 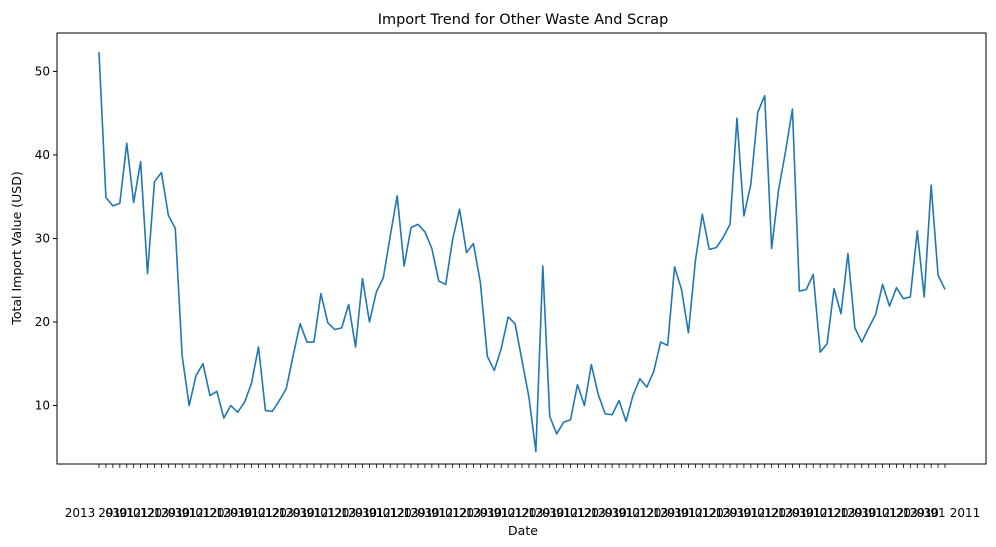 I want to click on y-tick-label: 50, so click(x=42, y=71).